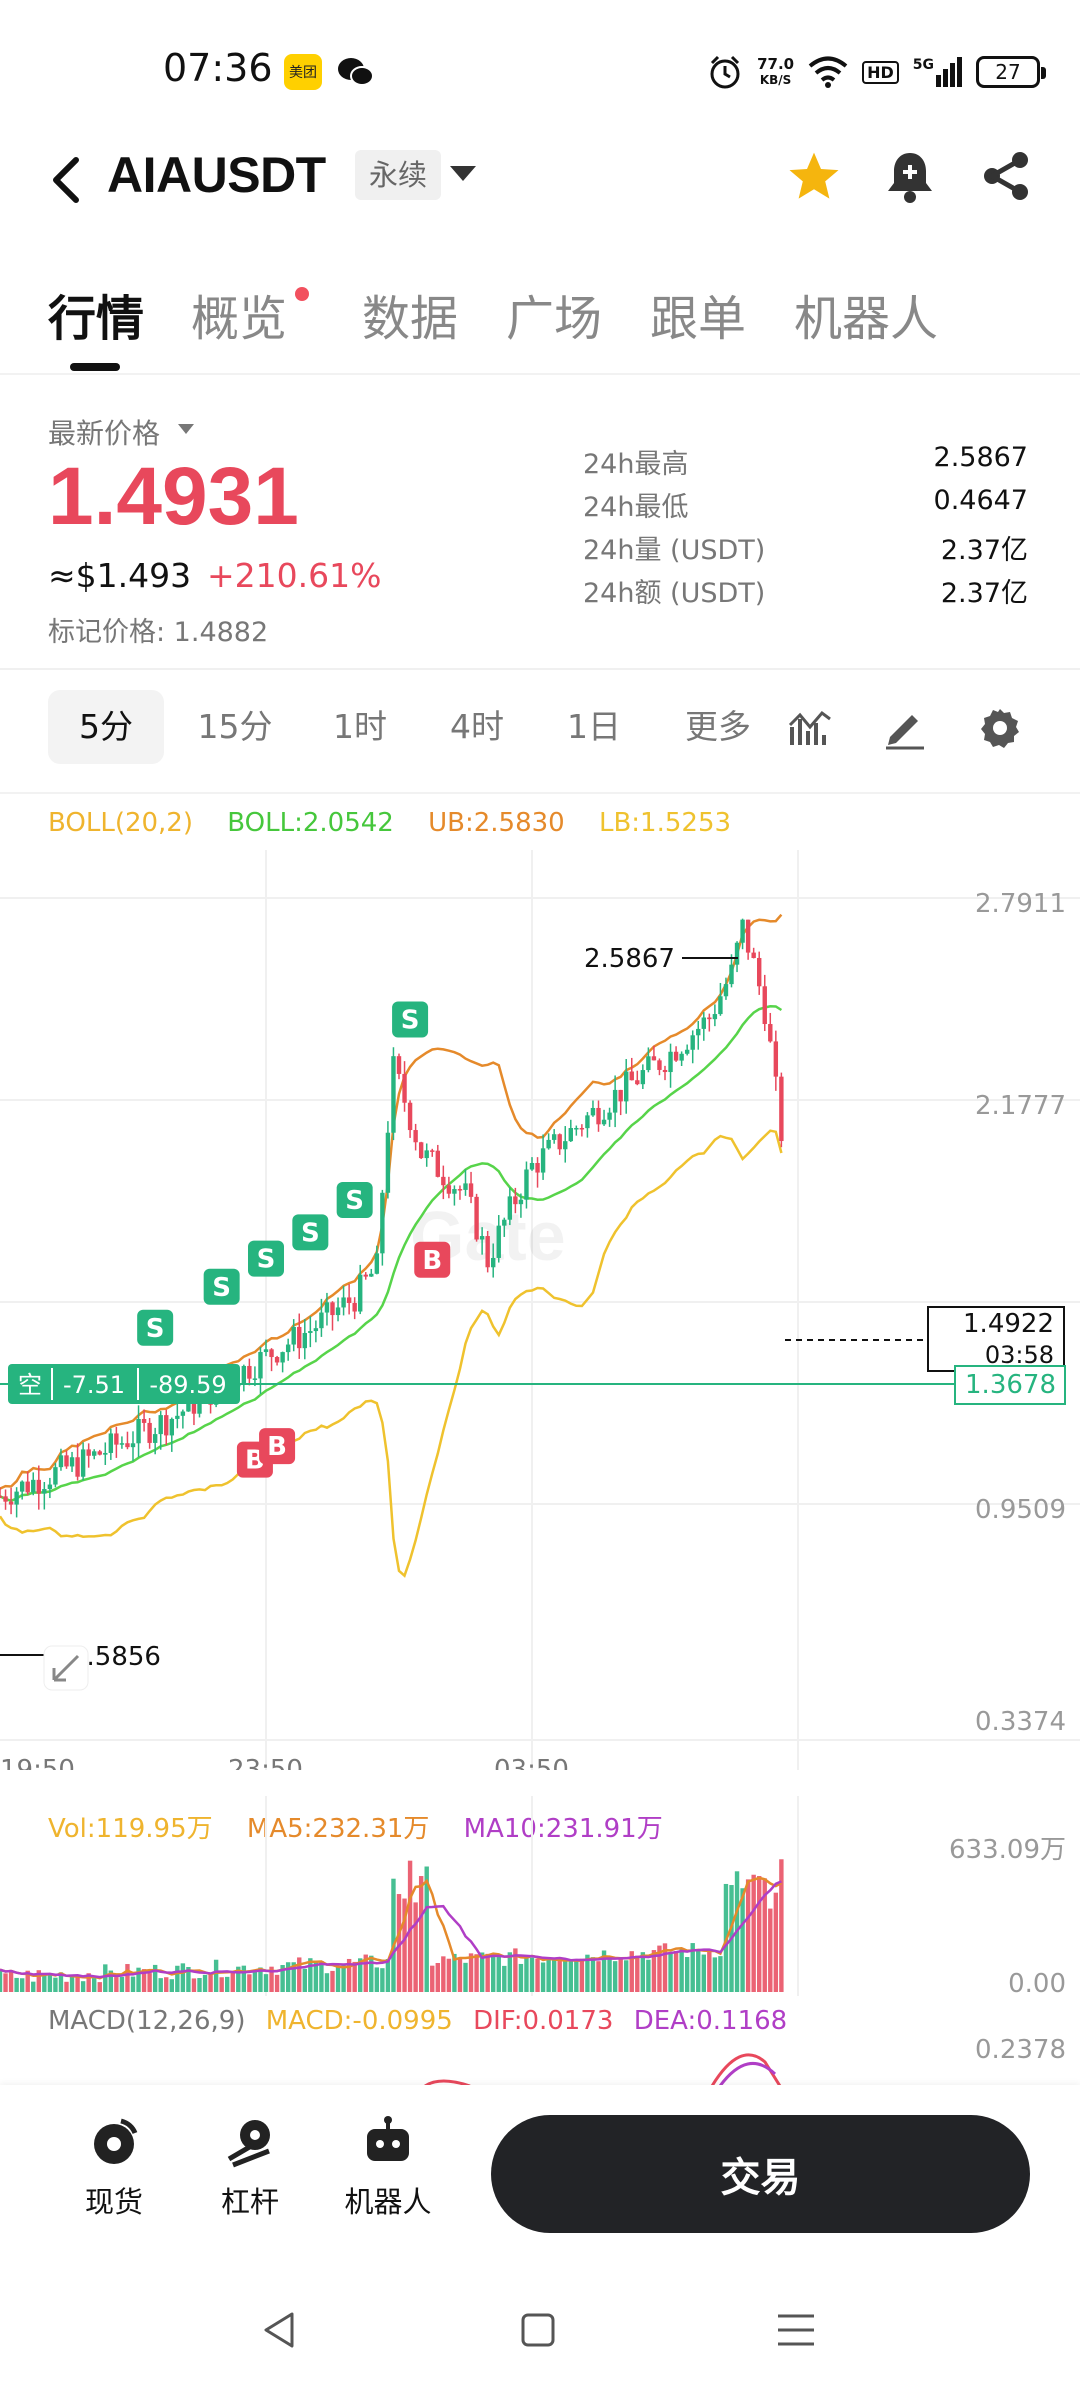 This screenshot has height=2400, width=1080. Describe the element at coordinates (360, 726) in the screenshot. I see `interval-1h: 1时` at that location.